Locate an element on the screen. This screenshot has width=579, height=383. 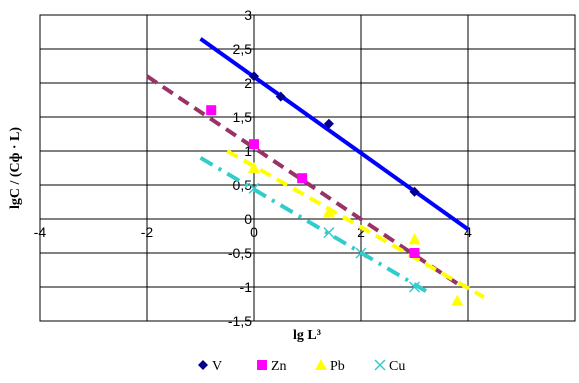
y-tick-label: 1,5 is located at coordinates (243, 117).